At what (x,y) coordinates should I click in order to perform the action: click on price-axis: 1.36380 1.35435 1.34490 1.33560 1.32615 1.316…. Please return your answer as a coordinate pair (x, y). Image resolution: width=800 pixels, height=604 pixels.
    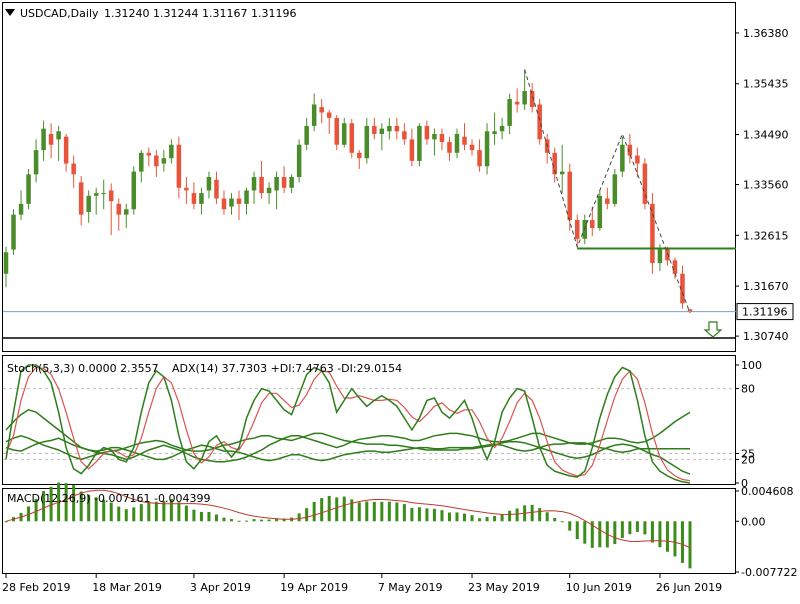
    Looking at the image, I should click on (762, 185).